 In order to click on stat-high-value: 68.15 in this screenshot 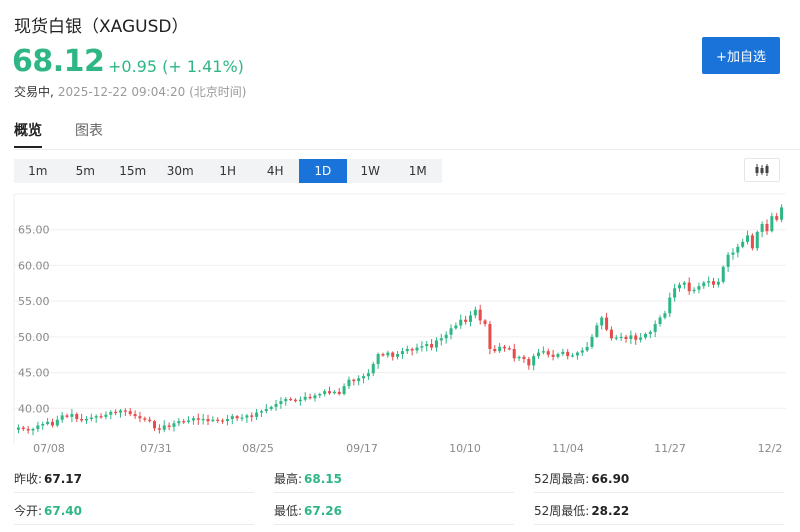, I will do `click(323, 479)`.